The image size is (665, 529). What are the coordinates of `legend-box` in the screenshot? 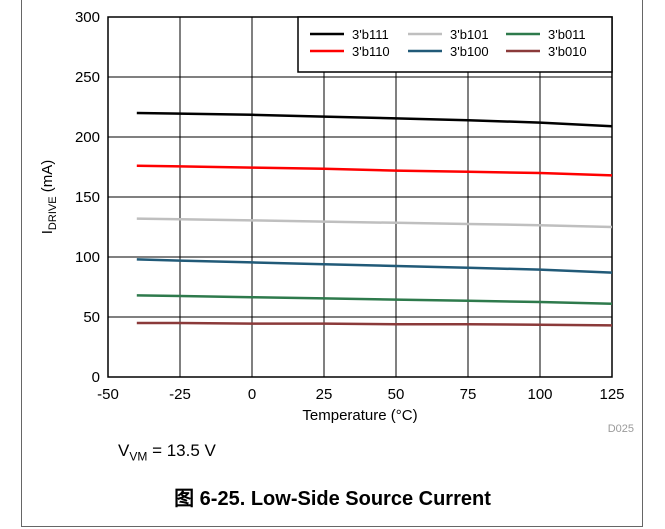 It's located at (455, 44).